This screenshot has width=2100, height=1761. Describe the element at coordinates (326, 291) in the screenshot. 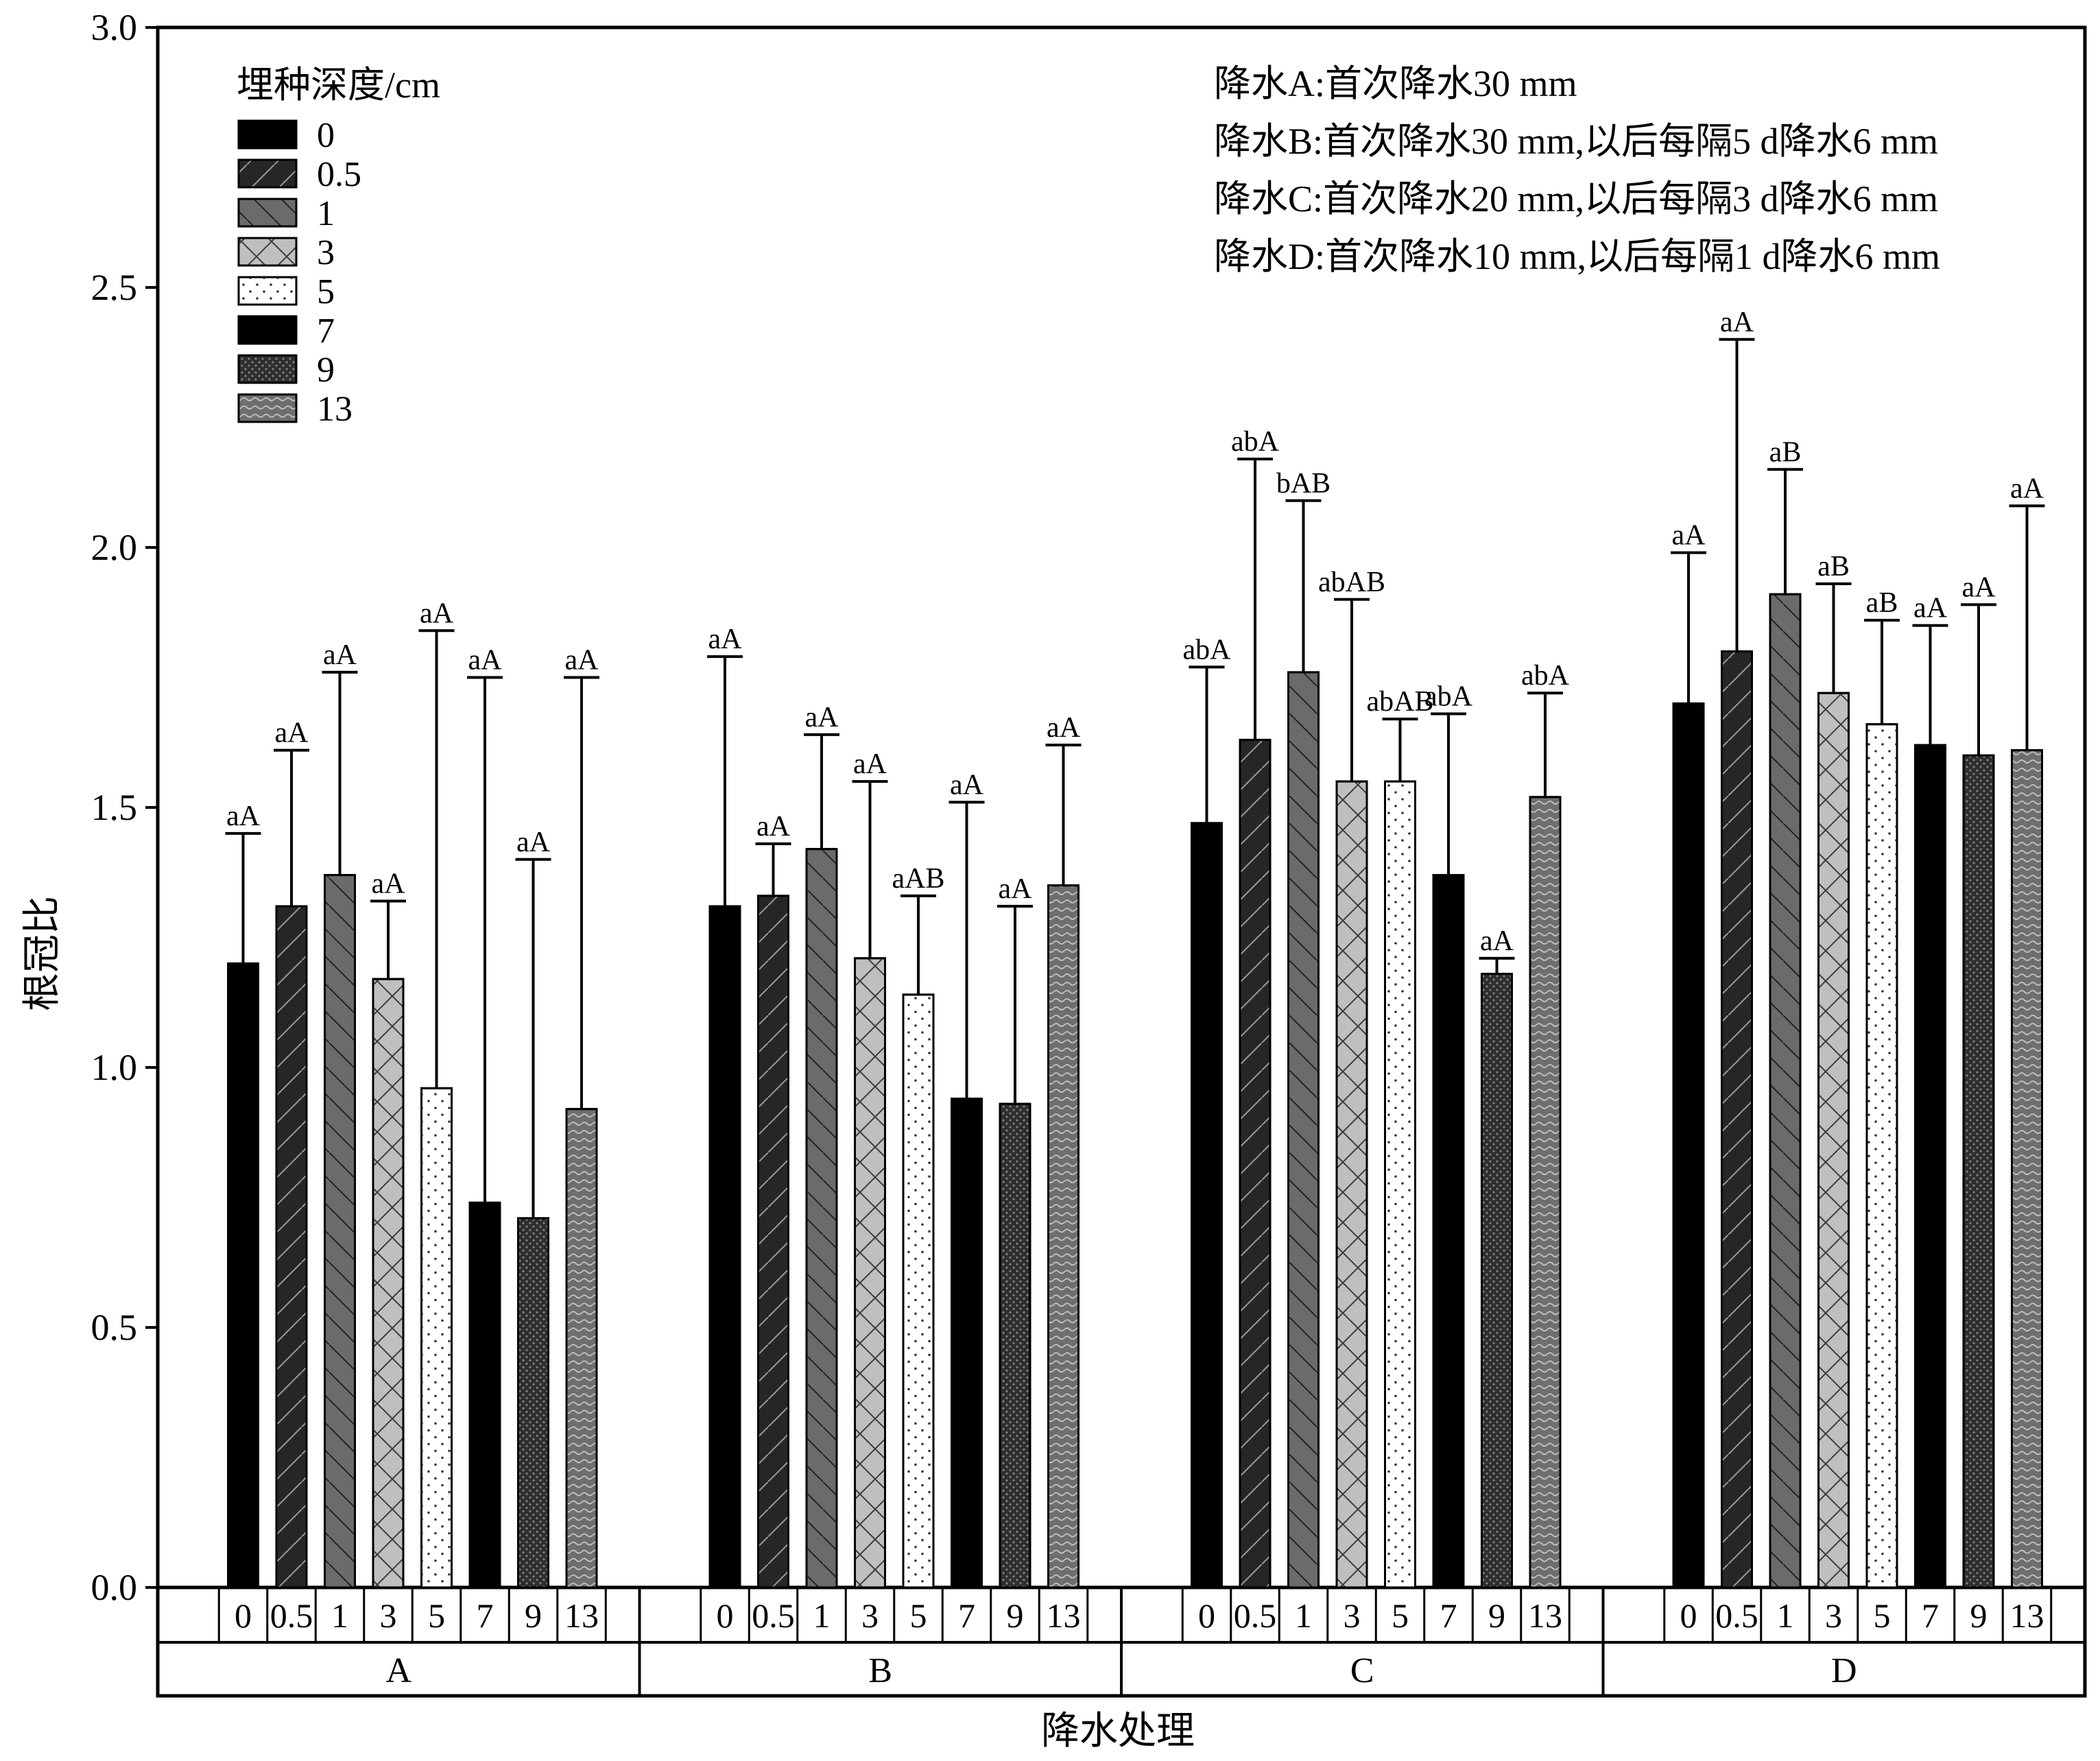

I see `legend-label: 5` at that location.